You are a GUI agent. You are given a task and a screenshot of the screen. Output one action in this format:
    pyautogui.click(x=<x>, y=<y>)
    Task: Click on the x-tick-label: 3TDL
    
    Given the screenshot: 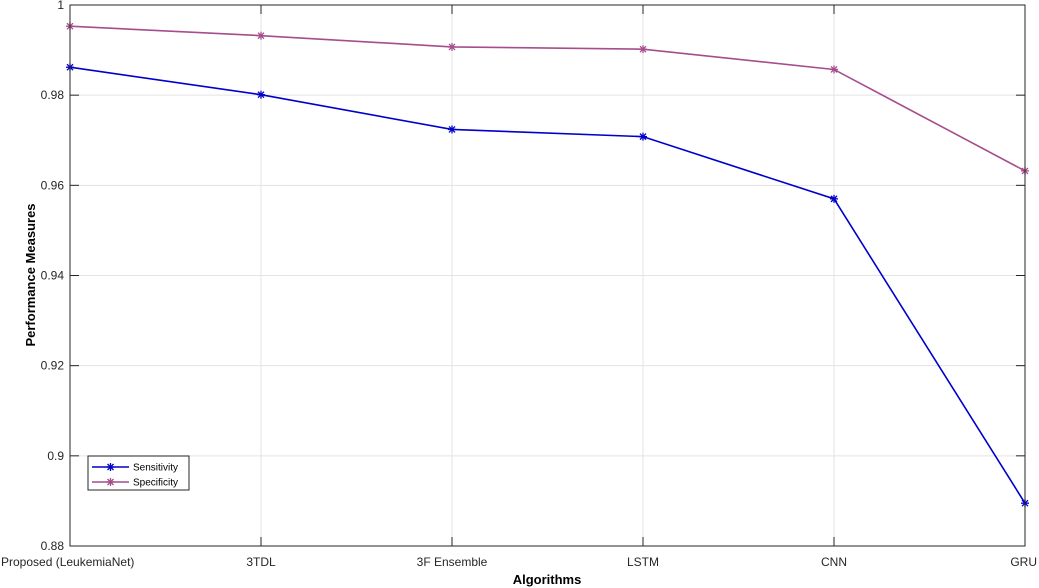 What is the action you would take?
    pyautogui.click(x=261, y=562)
    